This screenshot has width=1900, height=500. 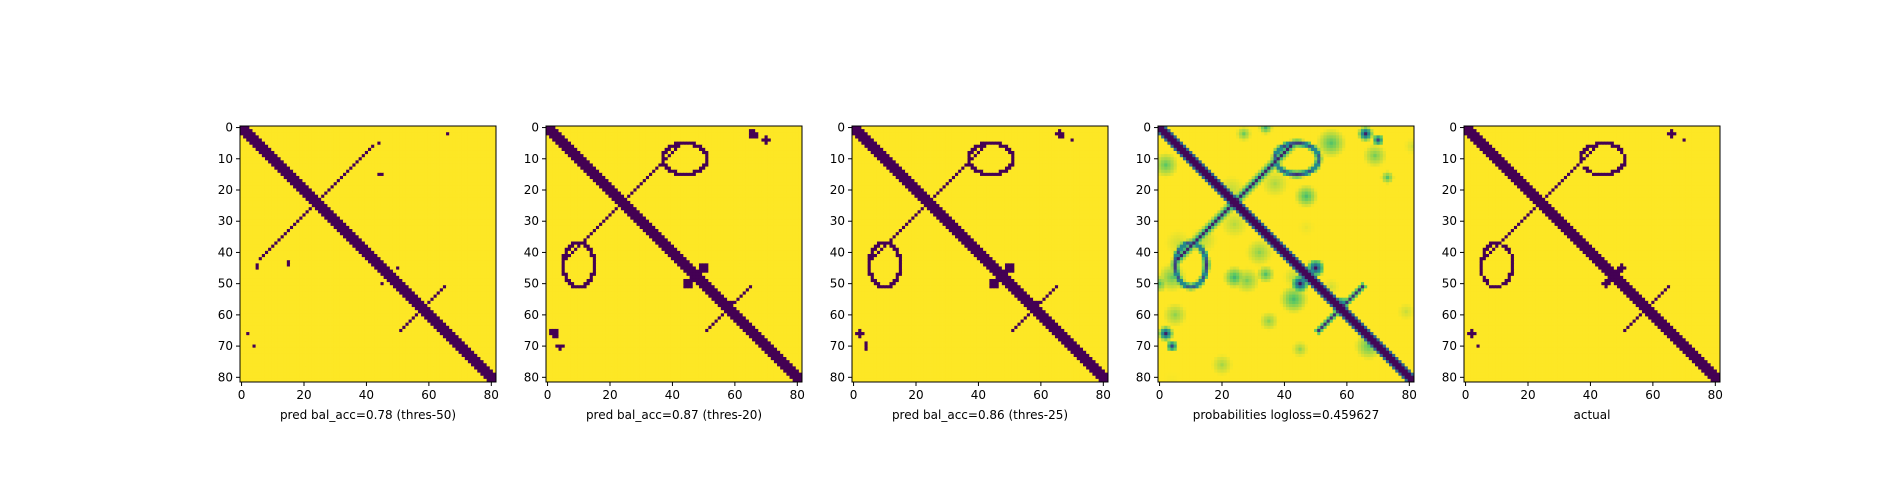 What do you see at coordinates (1286, 415) in the screenshot?
I see `x-axis-label: probabilities logloss=0.459627` at bounding box center [1286, 415].